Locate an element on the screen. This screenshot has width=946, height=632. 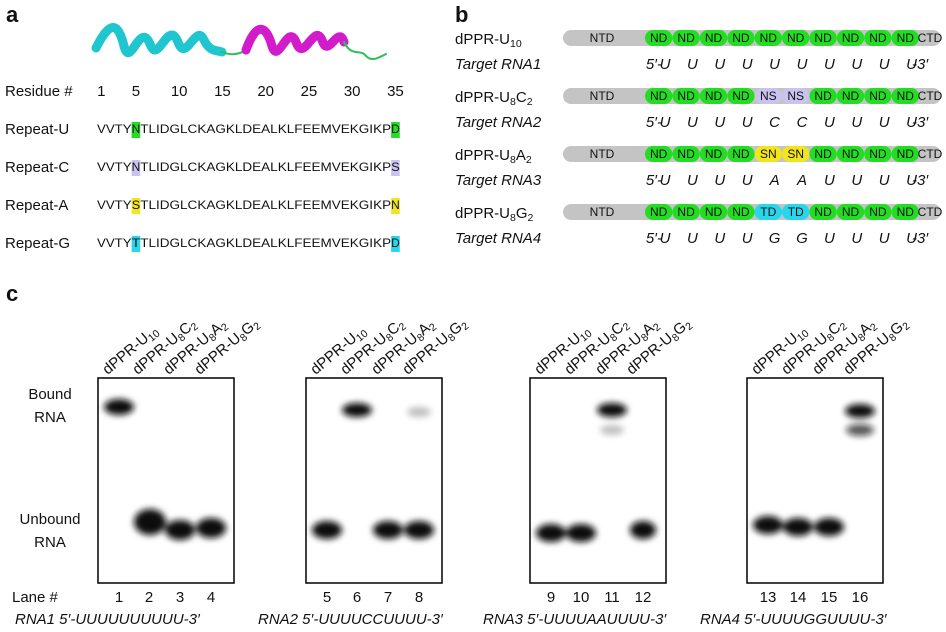
target-label: Target RNA3 is located at coordinates (498, 180).